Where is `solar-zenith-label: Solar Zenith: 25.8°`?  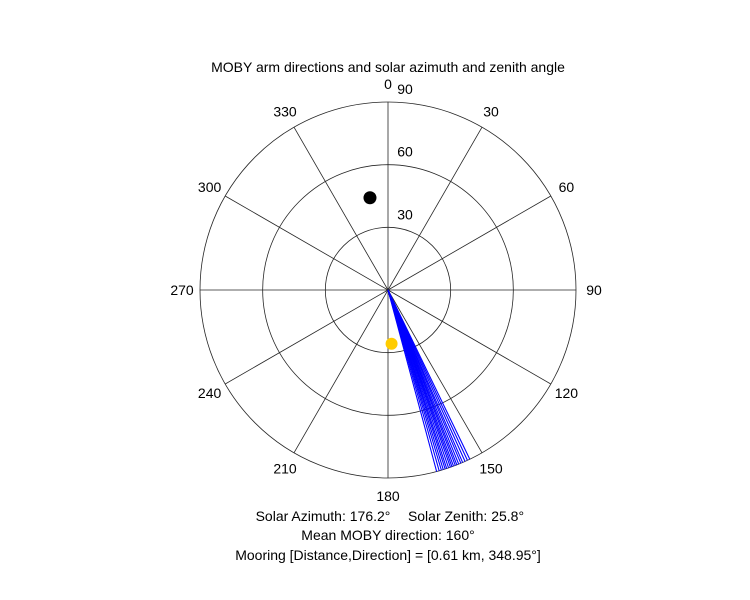
solar-zenith-label: Solar Zenith: 25.8° is located at coordinates (466, 516).